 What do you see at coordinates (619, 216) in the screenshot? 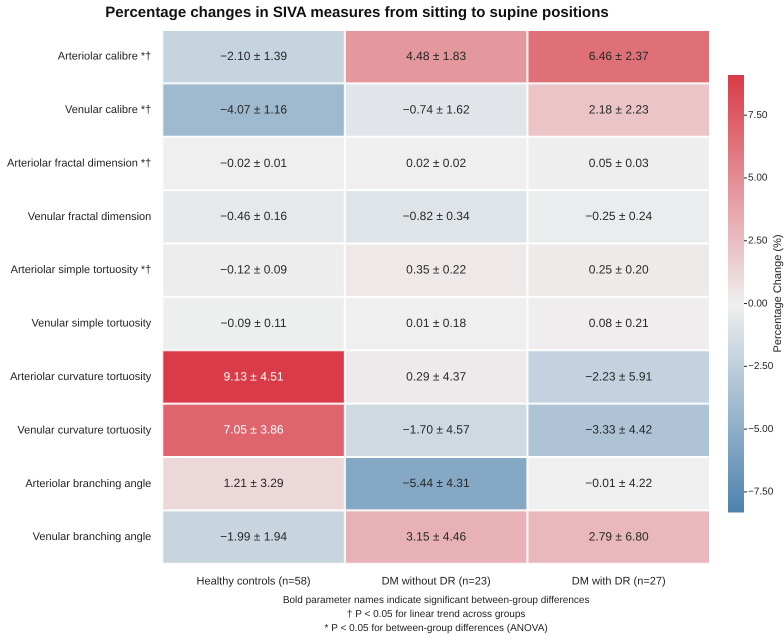
I see `data-label: −0.25 ± 0.24` at bounding box center [619, 216].